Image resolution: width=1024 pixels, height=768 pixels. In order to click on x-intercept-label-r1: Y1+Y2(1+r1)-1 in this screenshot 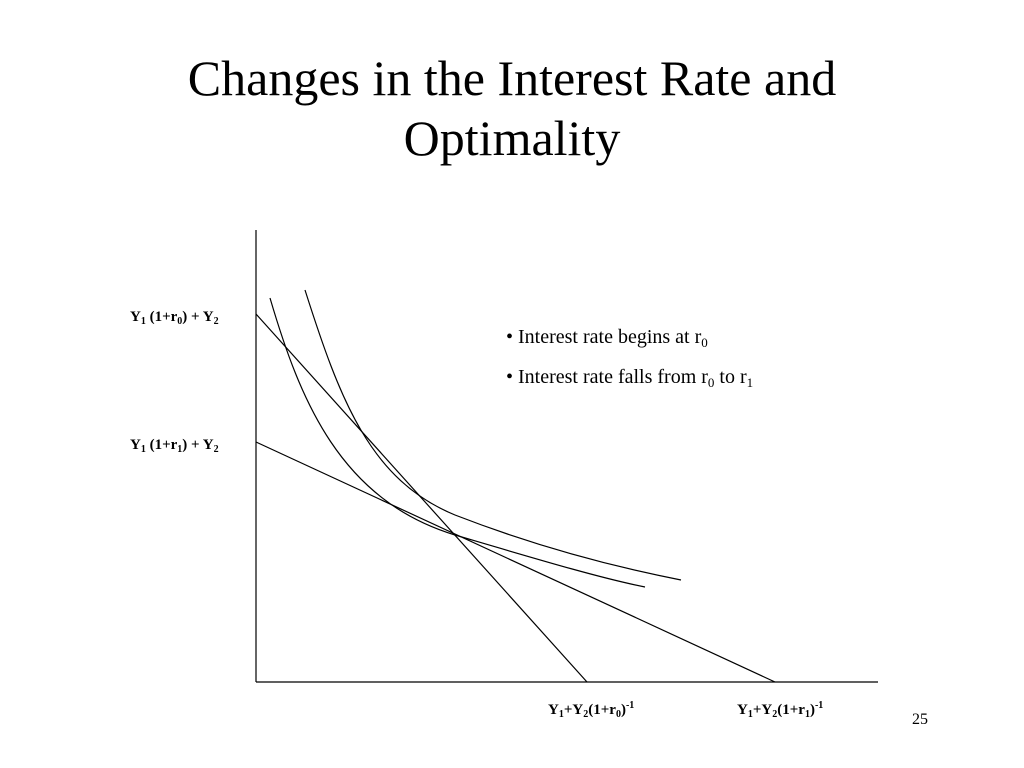, I will do `click(780, 710)`.